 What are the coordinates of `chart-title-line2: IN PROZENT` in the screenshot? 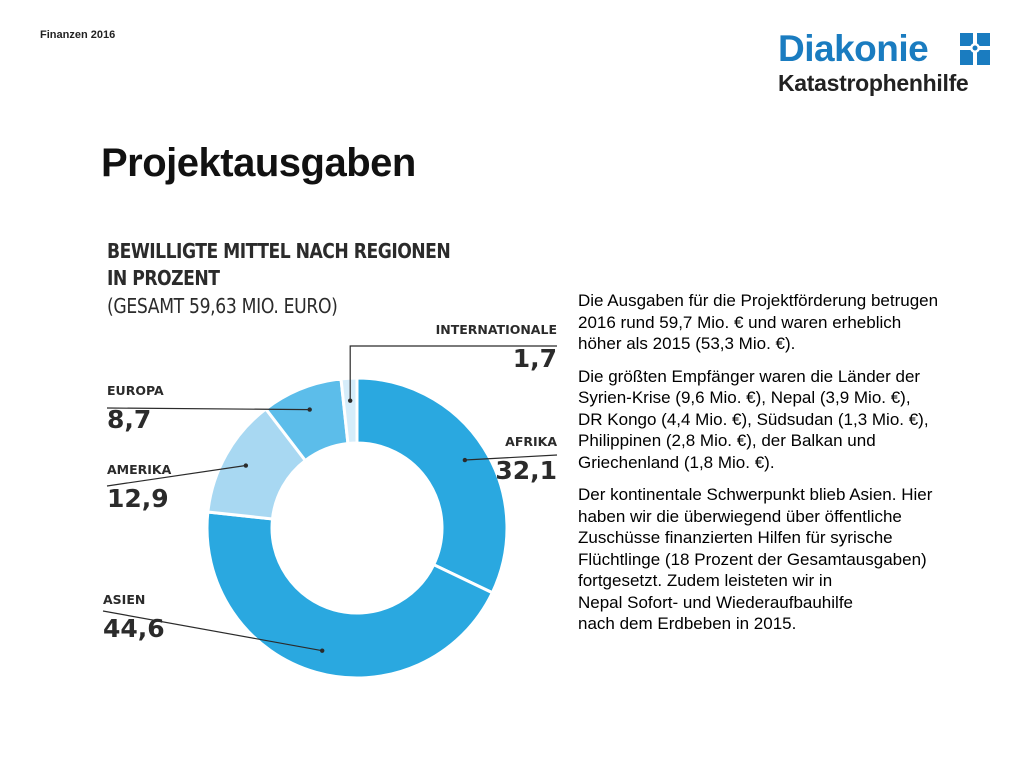 It's located at (163, 278).